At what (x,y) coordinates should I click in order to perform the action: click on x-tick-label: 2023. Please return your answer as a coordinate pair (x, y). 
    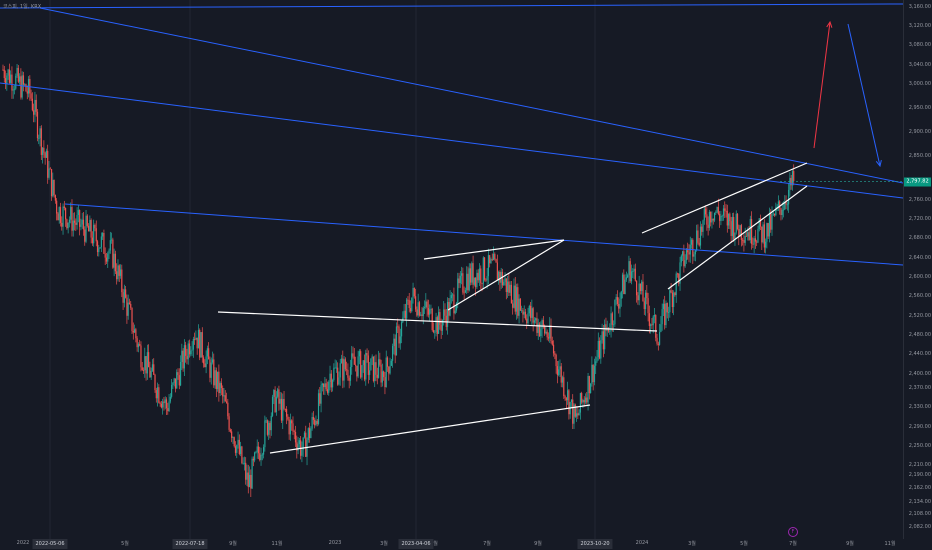
    Looking at the image, I should click on (335, 543).